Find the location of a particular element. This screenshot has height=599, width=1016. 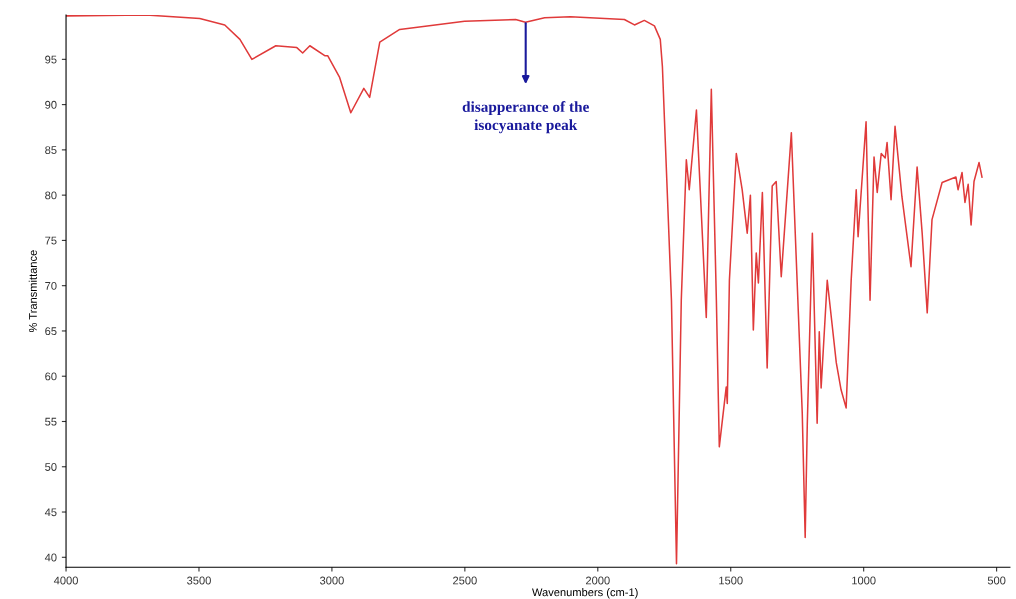

y-tick-label: 65 is located at coordinates (51, 331).